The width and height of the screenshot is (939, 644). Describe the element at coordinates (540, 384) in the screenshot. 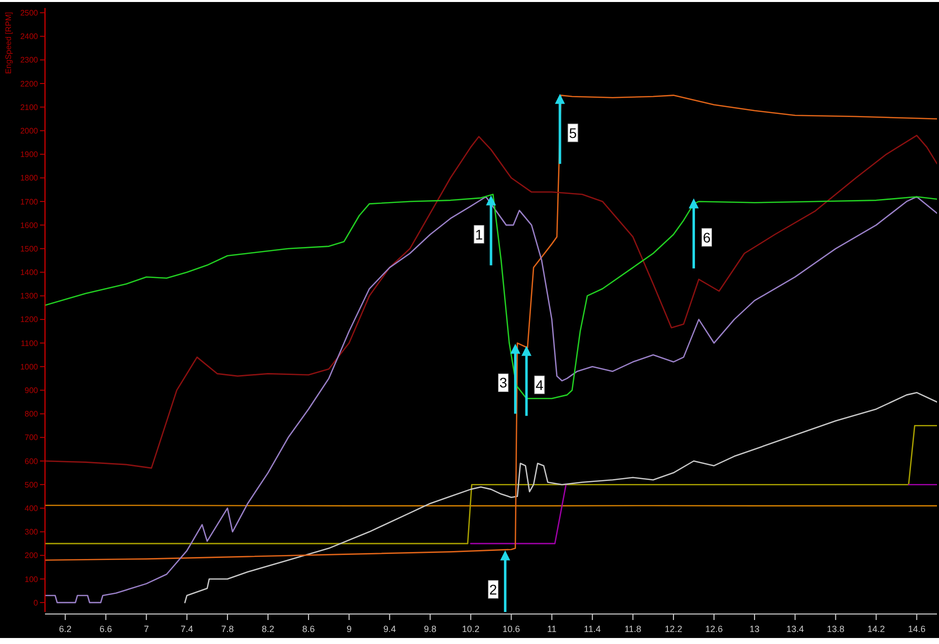

I see `annotation: 4` at that location.